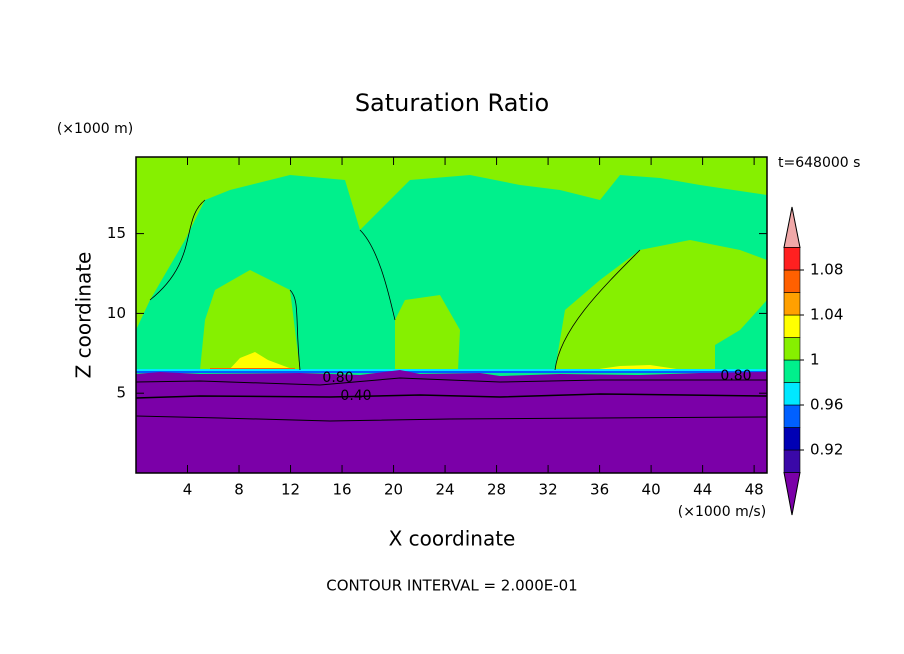  What do you see at coordinates (452, 103) in the screenshot?
I see `chart-title: Saturation Ratio` at bounding box center [452, 103].